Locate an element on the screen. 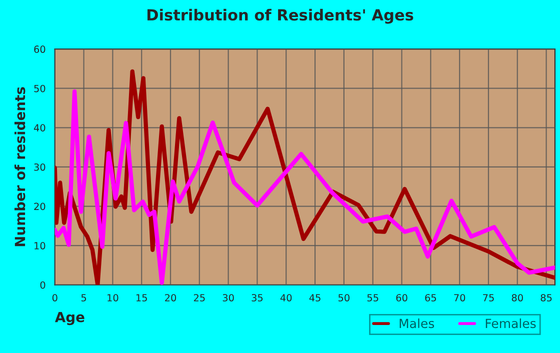  x-tick-label: 80 is located at coordinates (517, 298).